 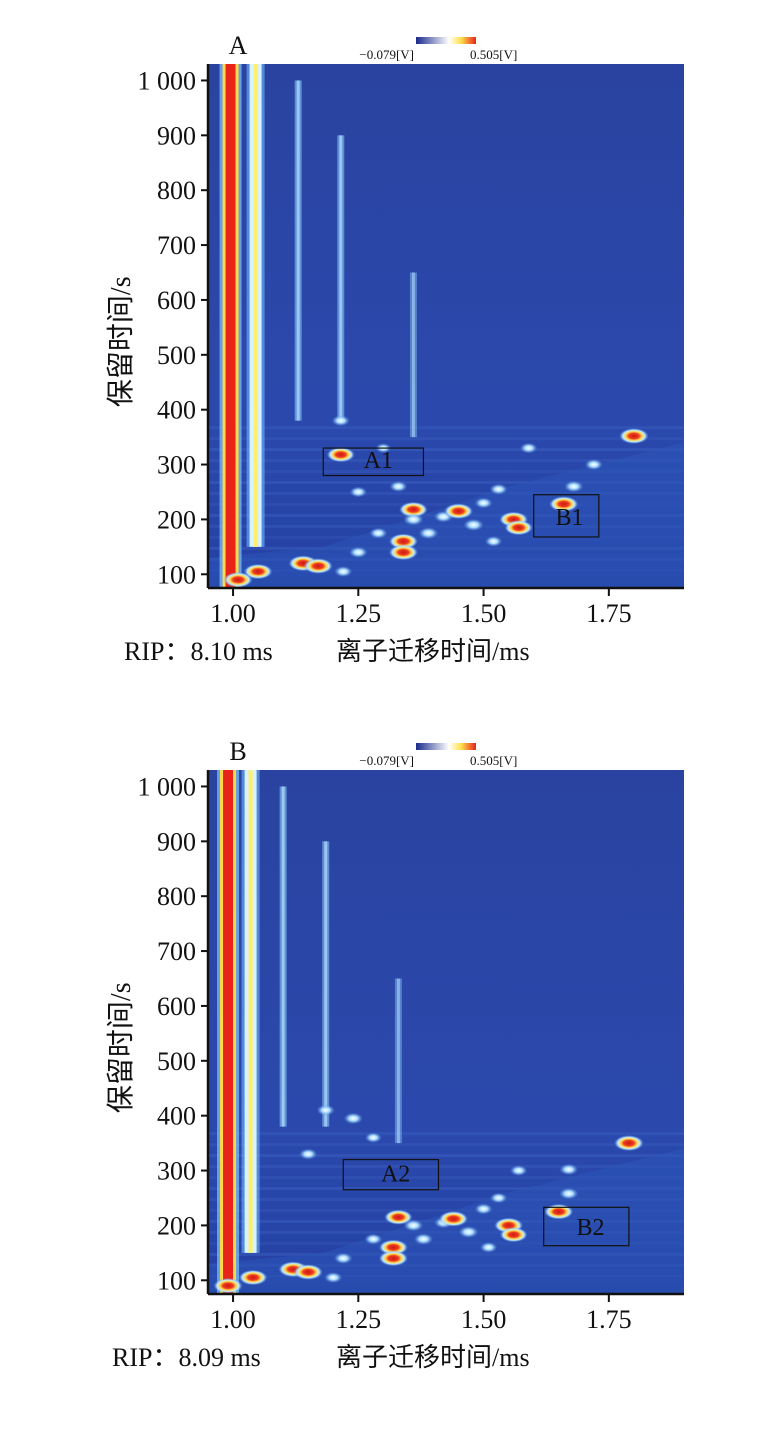 I want to click on y-tick-label: 700, so click(x=176, y=951).